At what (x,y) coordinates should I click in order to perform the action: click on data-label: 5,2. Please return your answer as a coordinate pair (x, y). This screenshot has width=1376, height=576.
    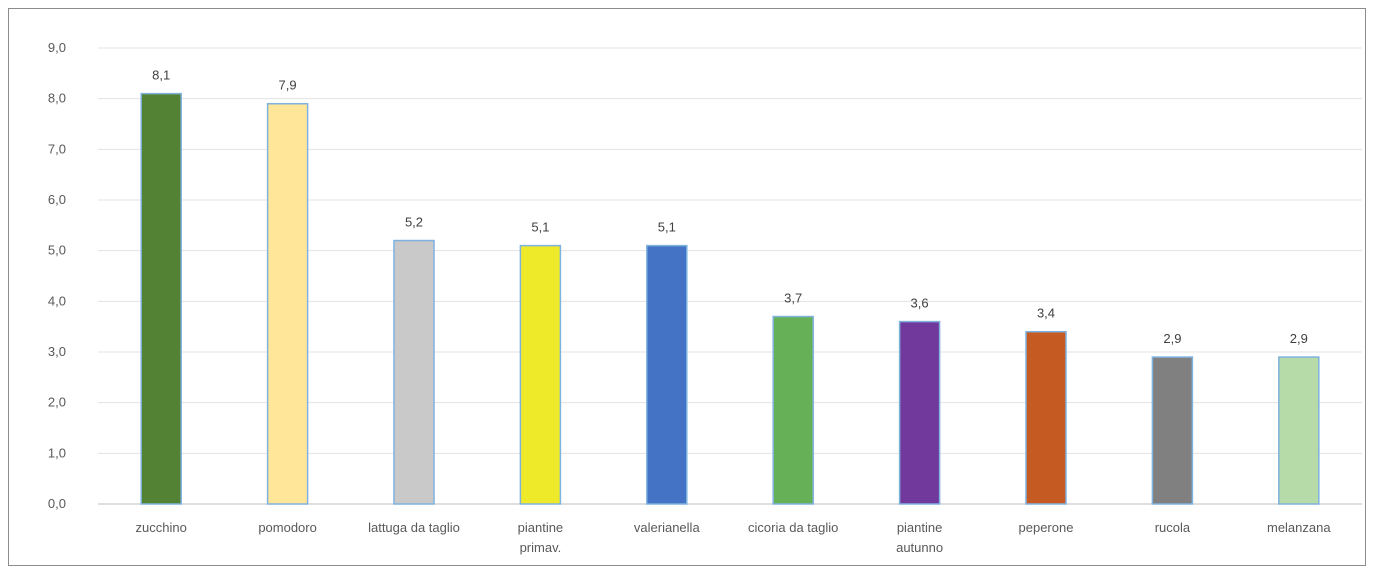
    Looking at the image, I should click on (414, 222).